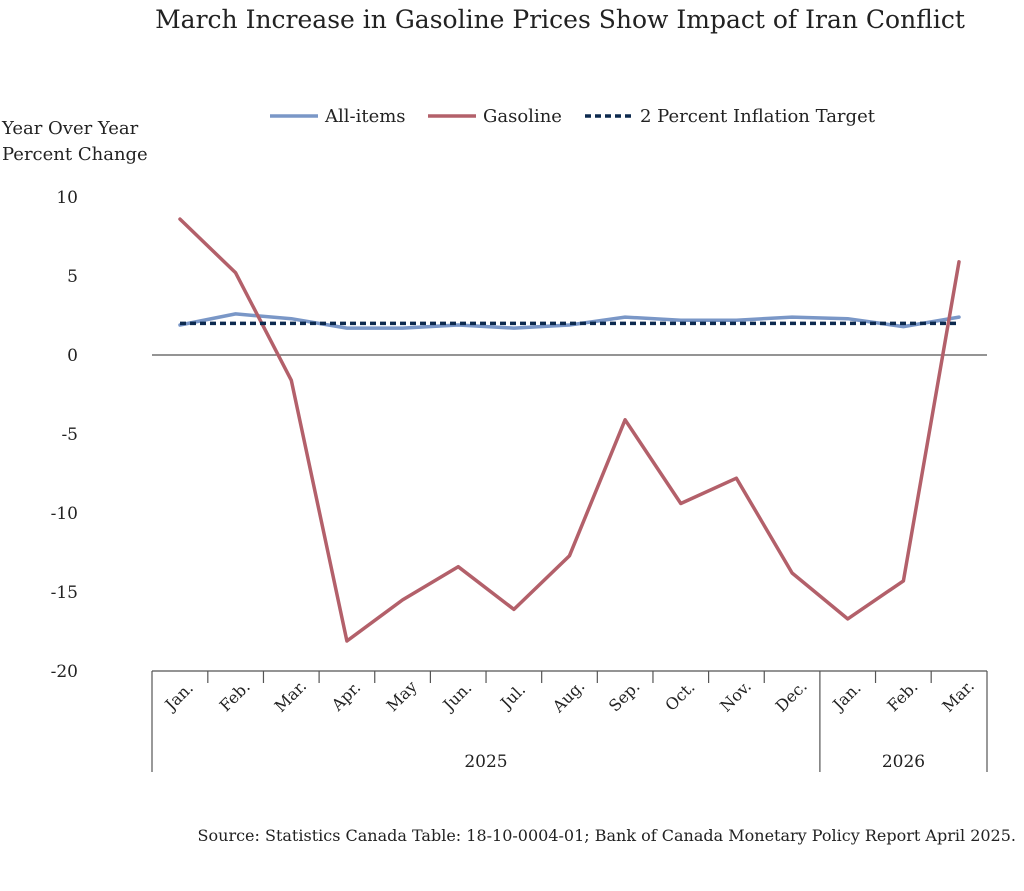 This screenshot has width=1024, height=891. I want to click on y-tick-label: -20, so click(64, 672).